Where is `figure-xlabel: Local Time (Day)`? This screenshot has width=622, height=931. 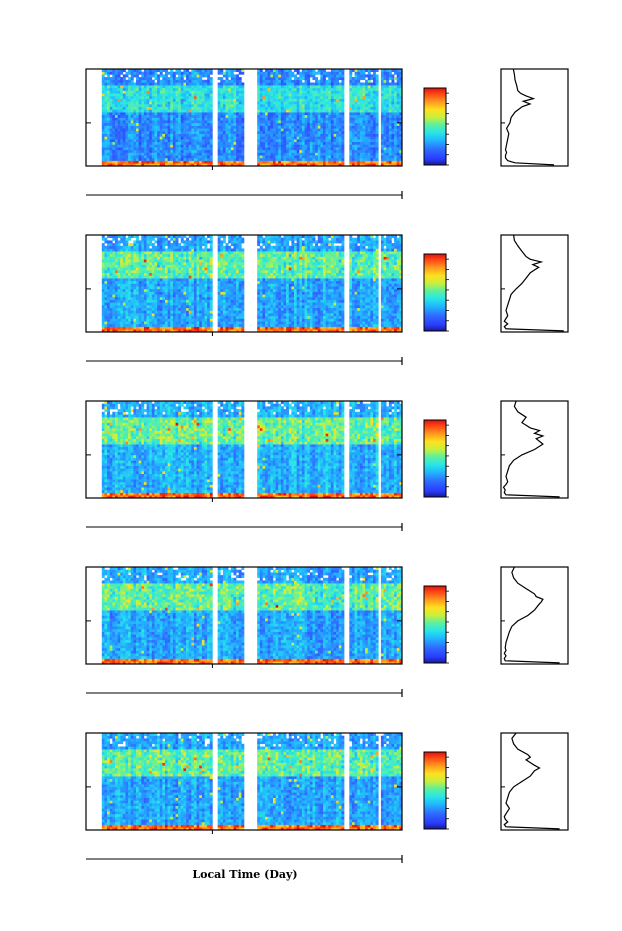
figure-xlabel: Local Time (Day) is located at coordinates (244, 874).